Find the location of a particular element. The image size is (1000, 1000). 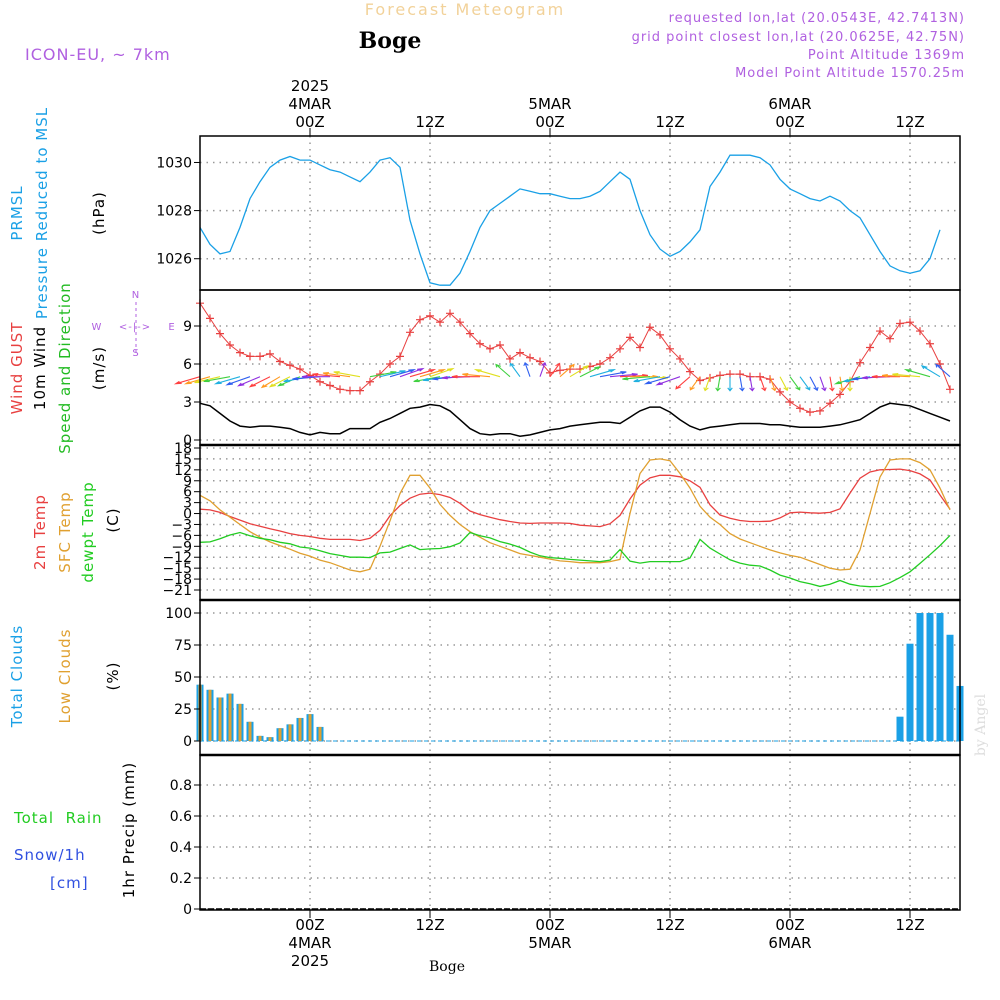

temperature-ylabel-2: dewpt Temp is located at coordinates (88, 531).